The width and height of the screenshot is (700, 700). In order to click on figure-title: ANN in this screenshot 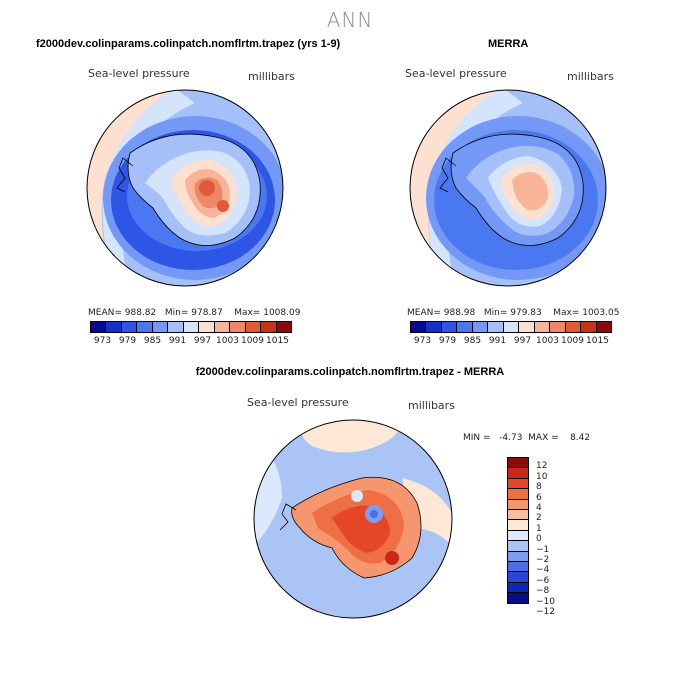, I will do `click(350, 20)`.